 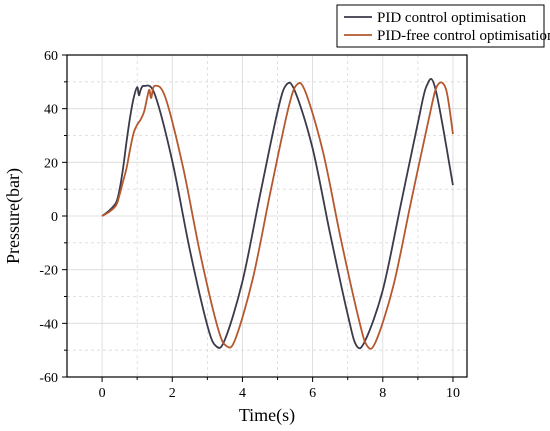 I want to click on y-tick-label: 40, so click(x=51, y=110).